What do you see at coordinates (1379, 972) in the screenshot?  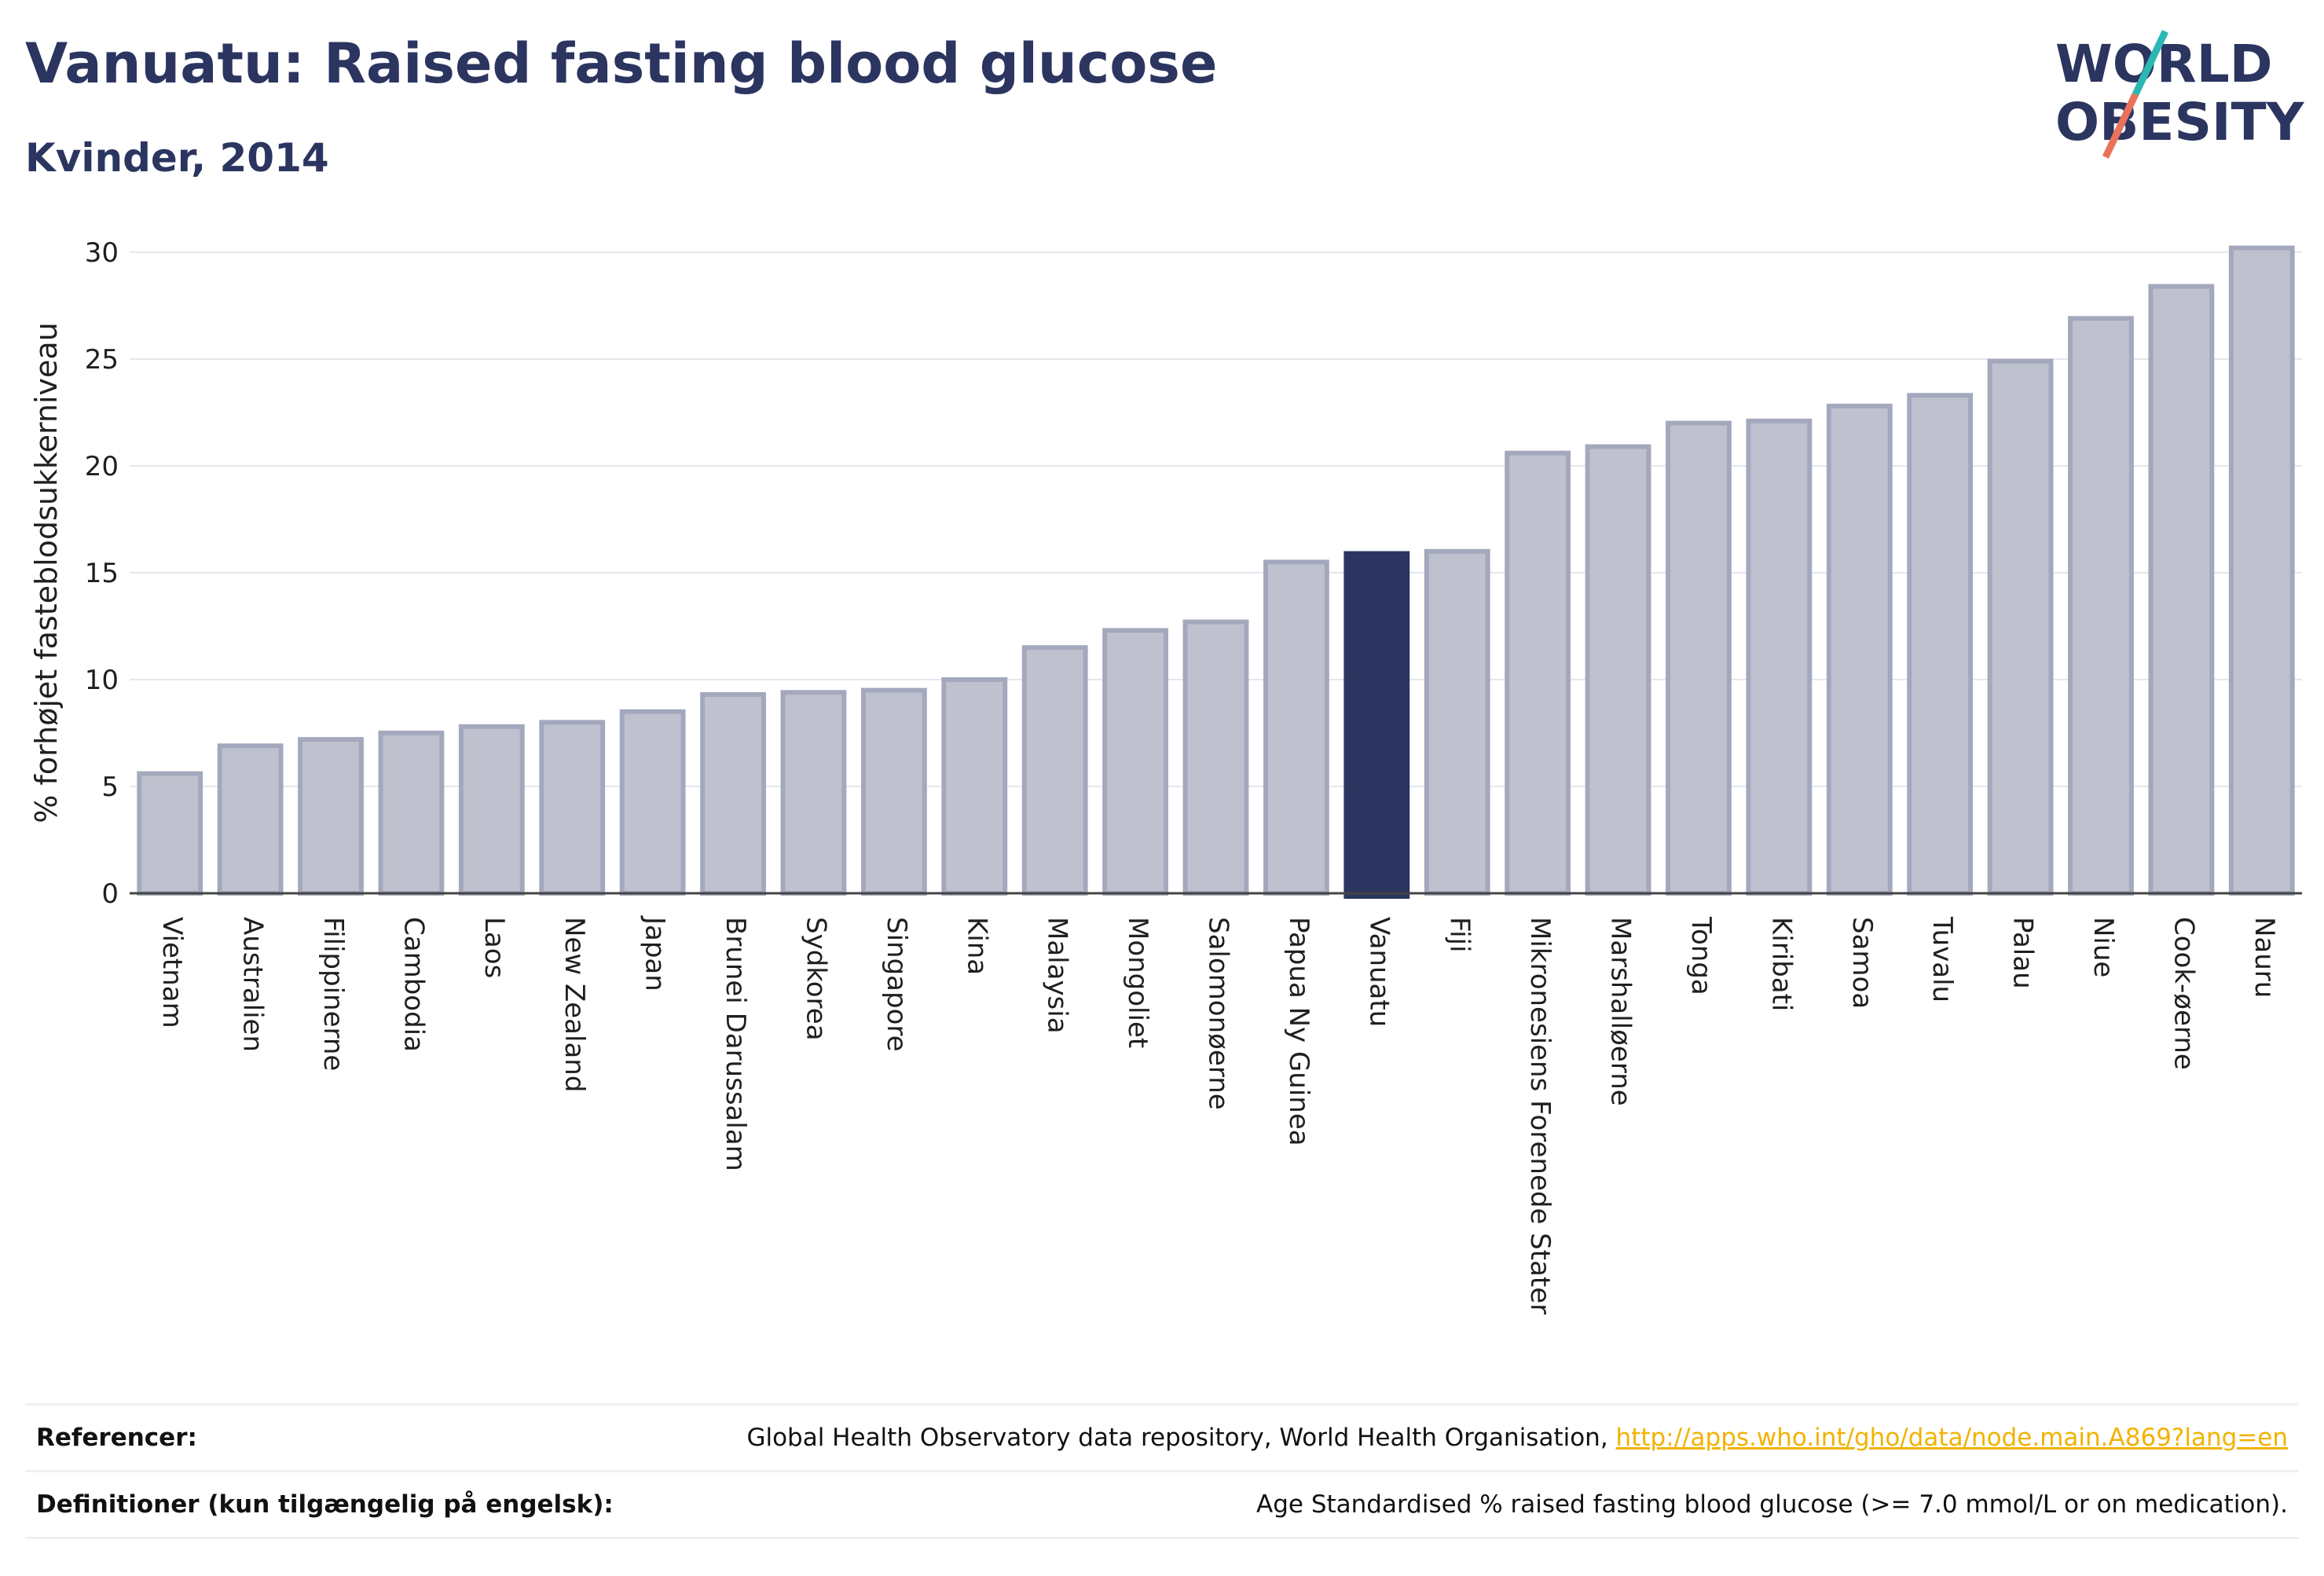 I see `x-tick-label: Vanuatu` at bounding box center [1379, 972].